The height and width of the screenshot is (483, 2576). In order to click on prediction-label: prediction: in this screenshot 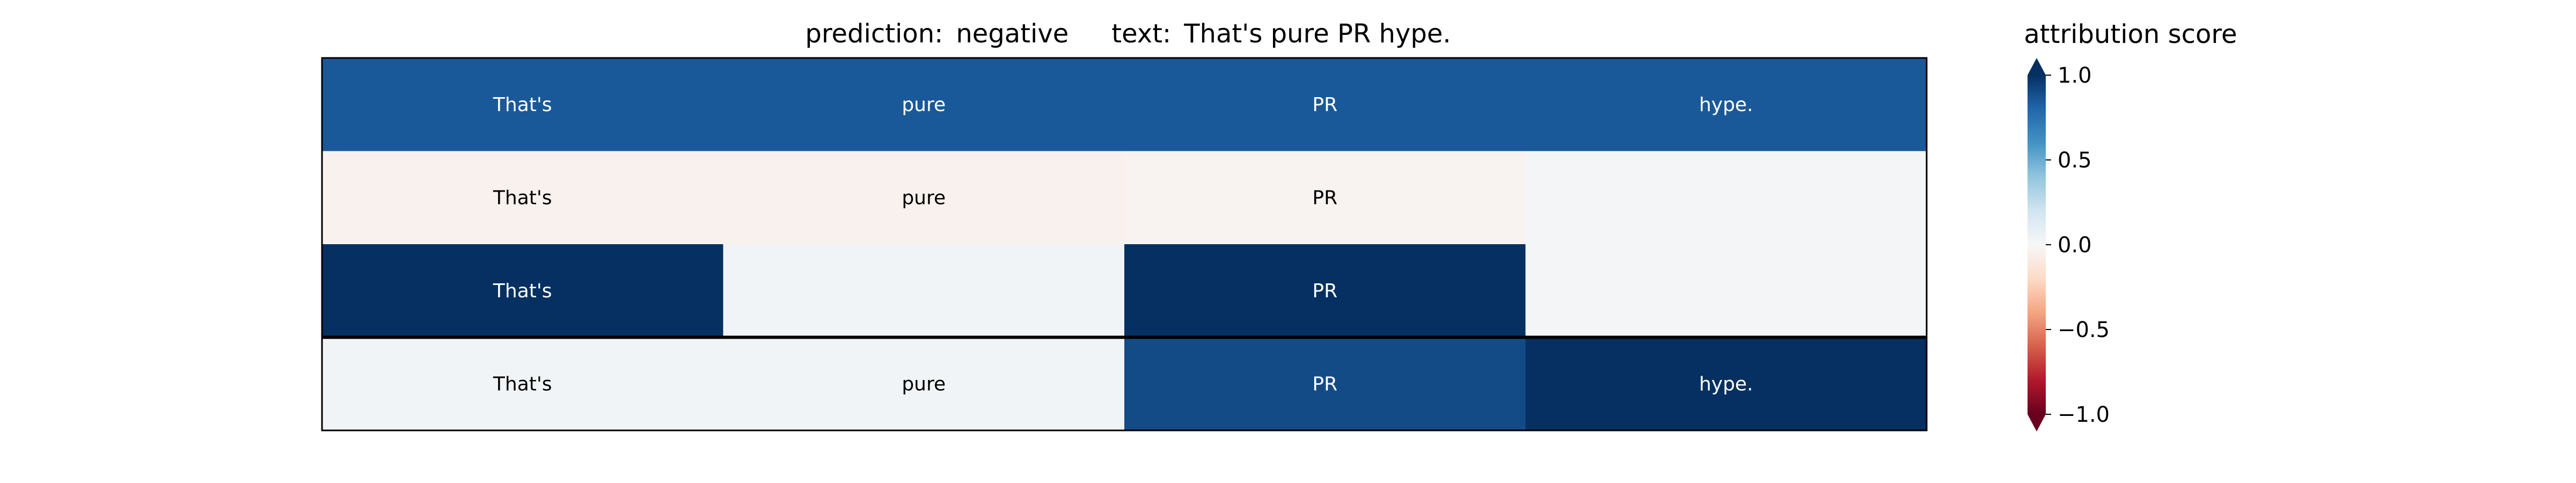, I will do `click(874, 34)`.